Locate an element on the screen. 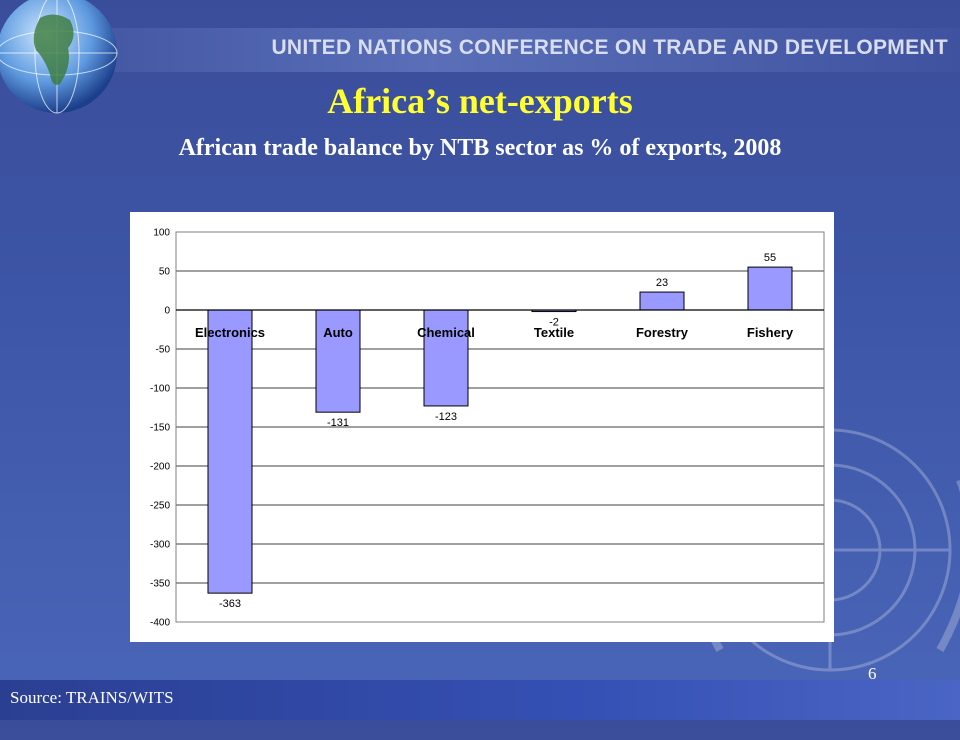 The height and width of the screenshot is (740, 960). category-label-auto: Auto is located at coordinates (338, 332).